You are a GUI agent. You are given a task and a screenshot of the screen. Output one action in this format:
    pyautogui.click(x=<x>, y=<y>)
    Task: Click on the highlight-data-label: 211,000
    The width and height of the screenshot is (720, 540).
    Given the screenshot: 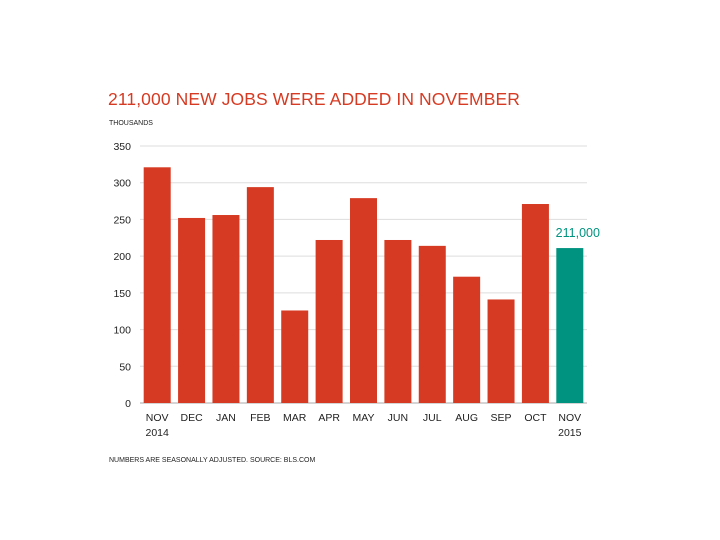 What is the action you would take?
    pyautogui.click(x=578, y=233)
    